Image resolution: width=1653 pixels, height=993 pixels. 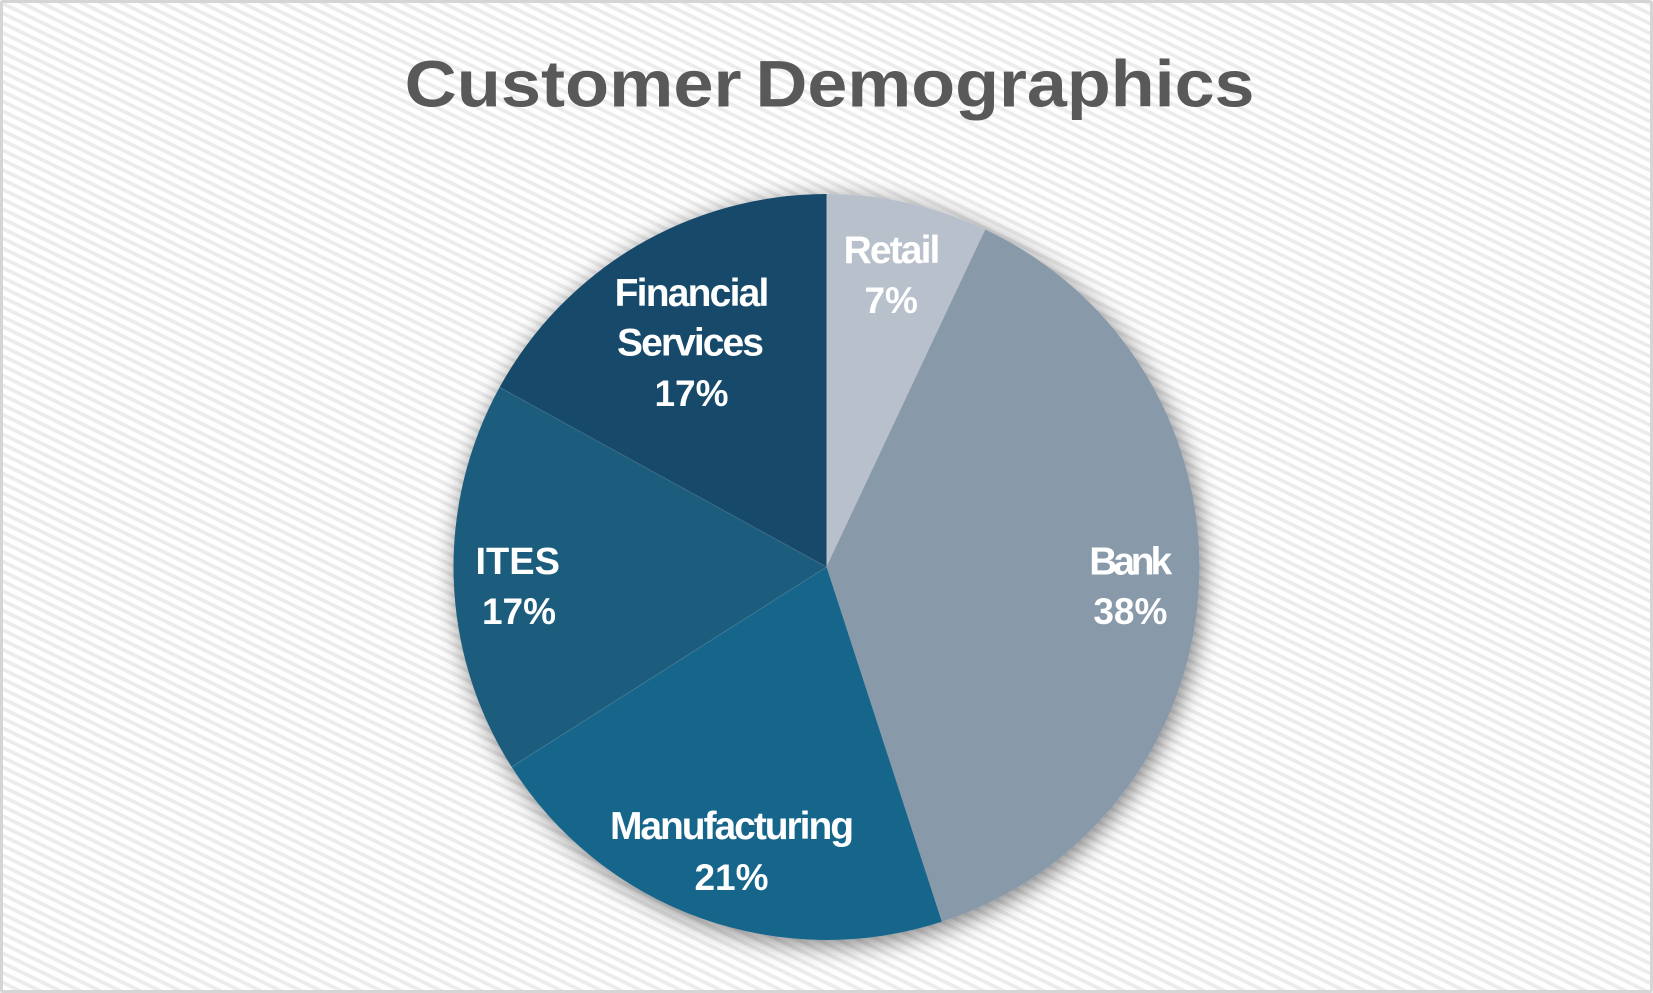 What do you see at coordinates (1130, 561) in the screenshot?
I see `svg-text: Bank` at bounding box center [1130, 561].